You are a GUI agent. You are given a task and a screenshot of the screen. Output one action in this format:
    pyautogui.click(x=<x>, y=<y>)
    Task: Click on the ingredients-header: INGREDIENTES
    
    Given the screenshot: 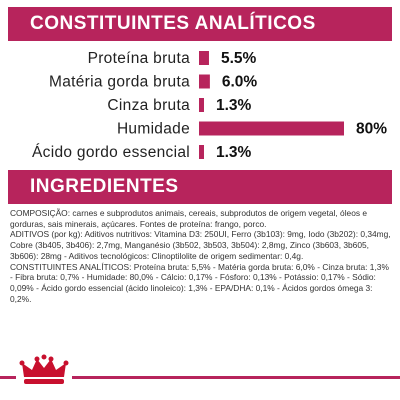 What is the action you would take?
    pyautogui.click(x=200, y=187)
    